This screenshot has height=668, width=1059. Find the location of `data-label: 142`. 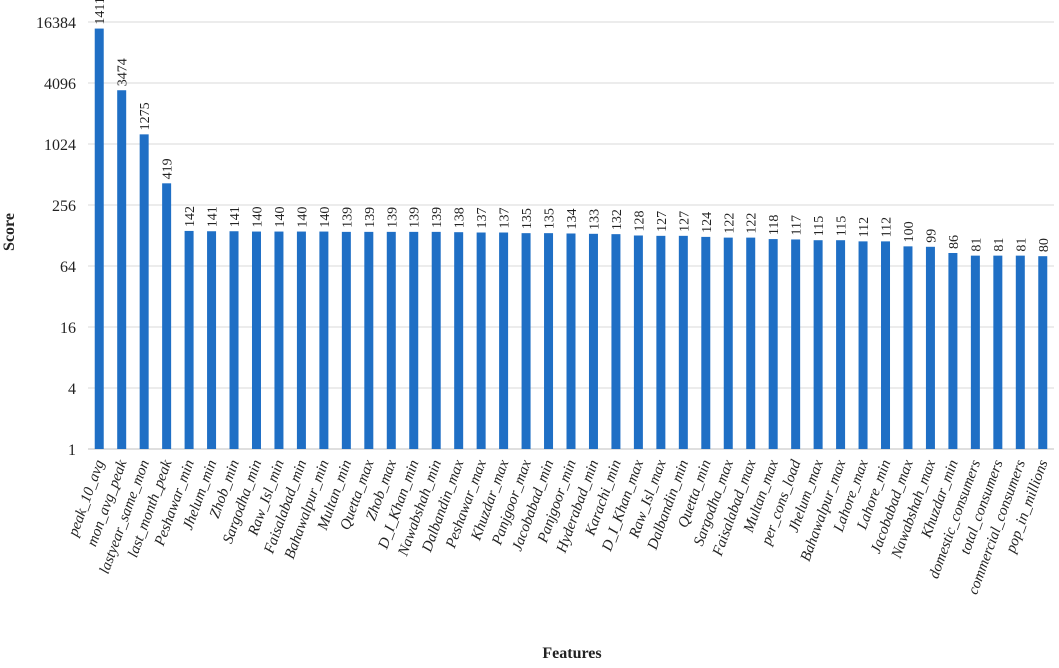

data-label: 142 is located at coordinates (190, 216).